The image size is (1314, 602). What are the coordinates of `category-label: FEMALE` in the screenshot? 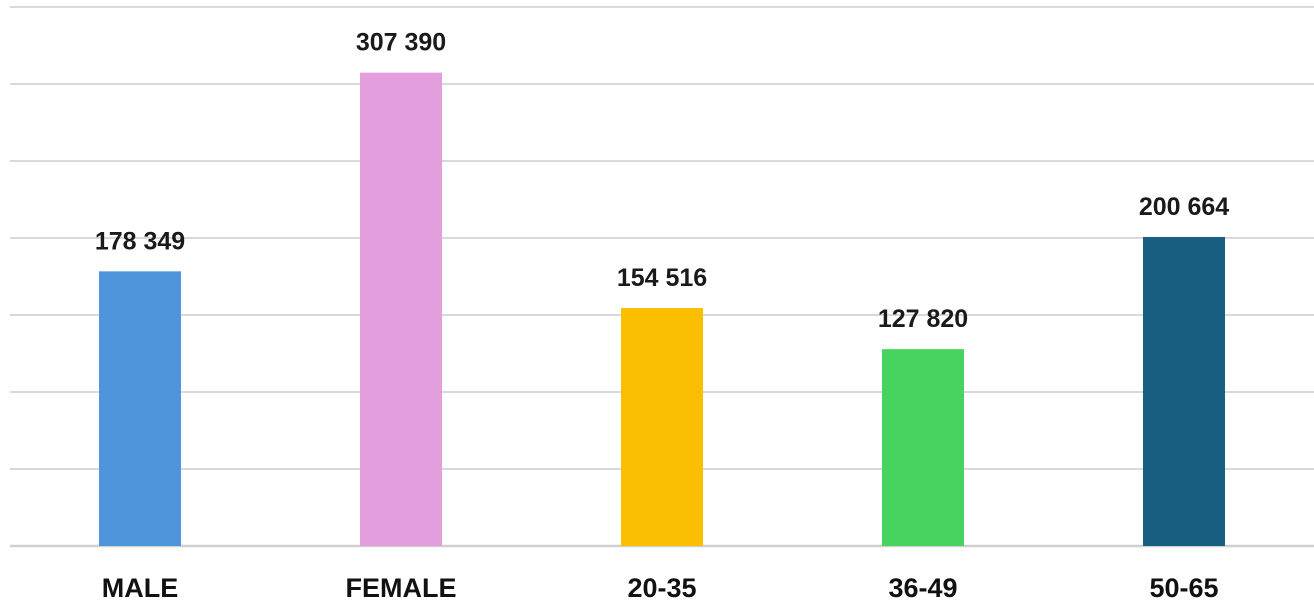 It's located at (401, 587).